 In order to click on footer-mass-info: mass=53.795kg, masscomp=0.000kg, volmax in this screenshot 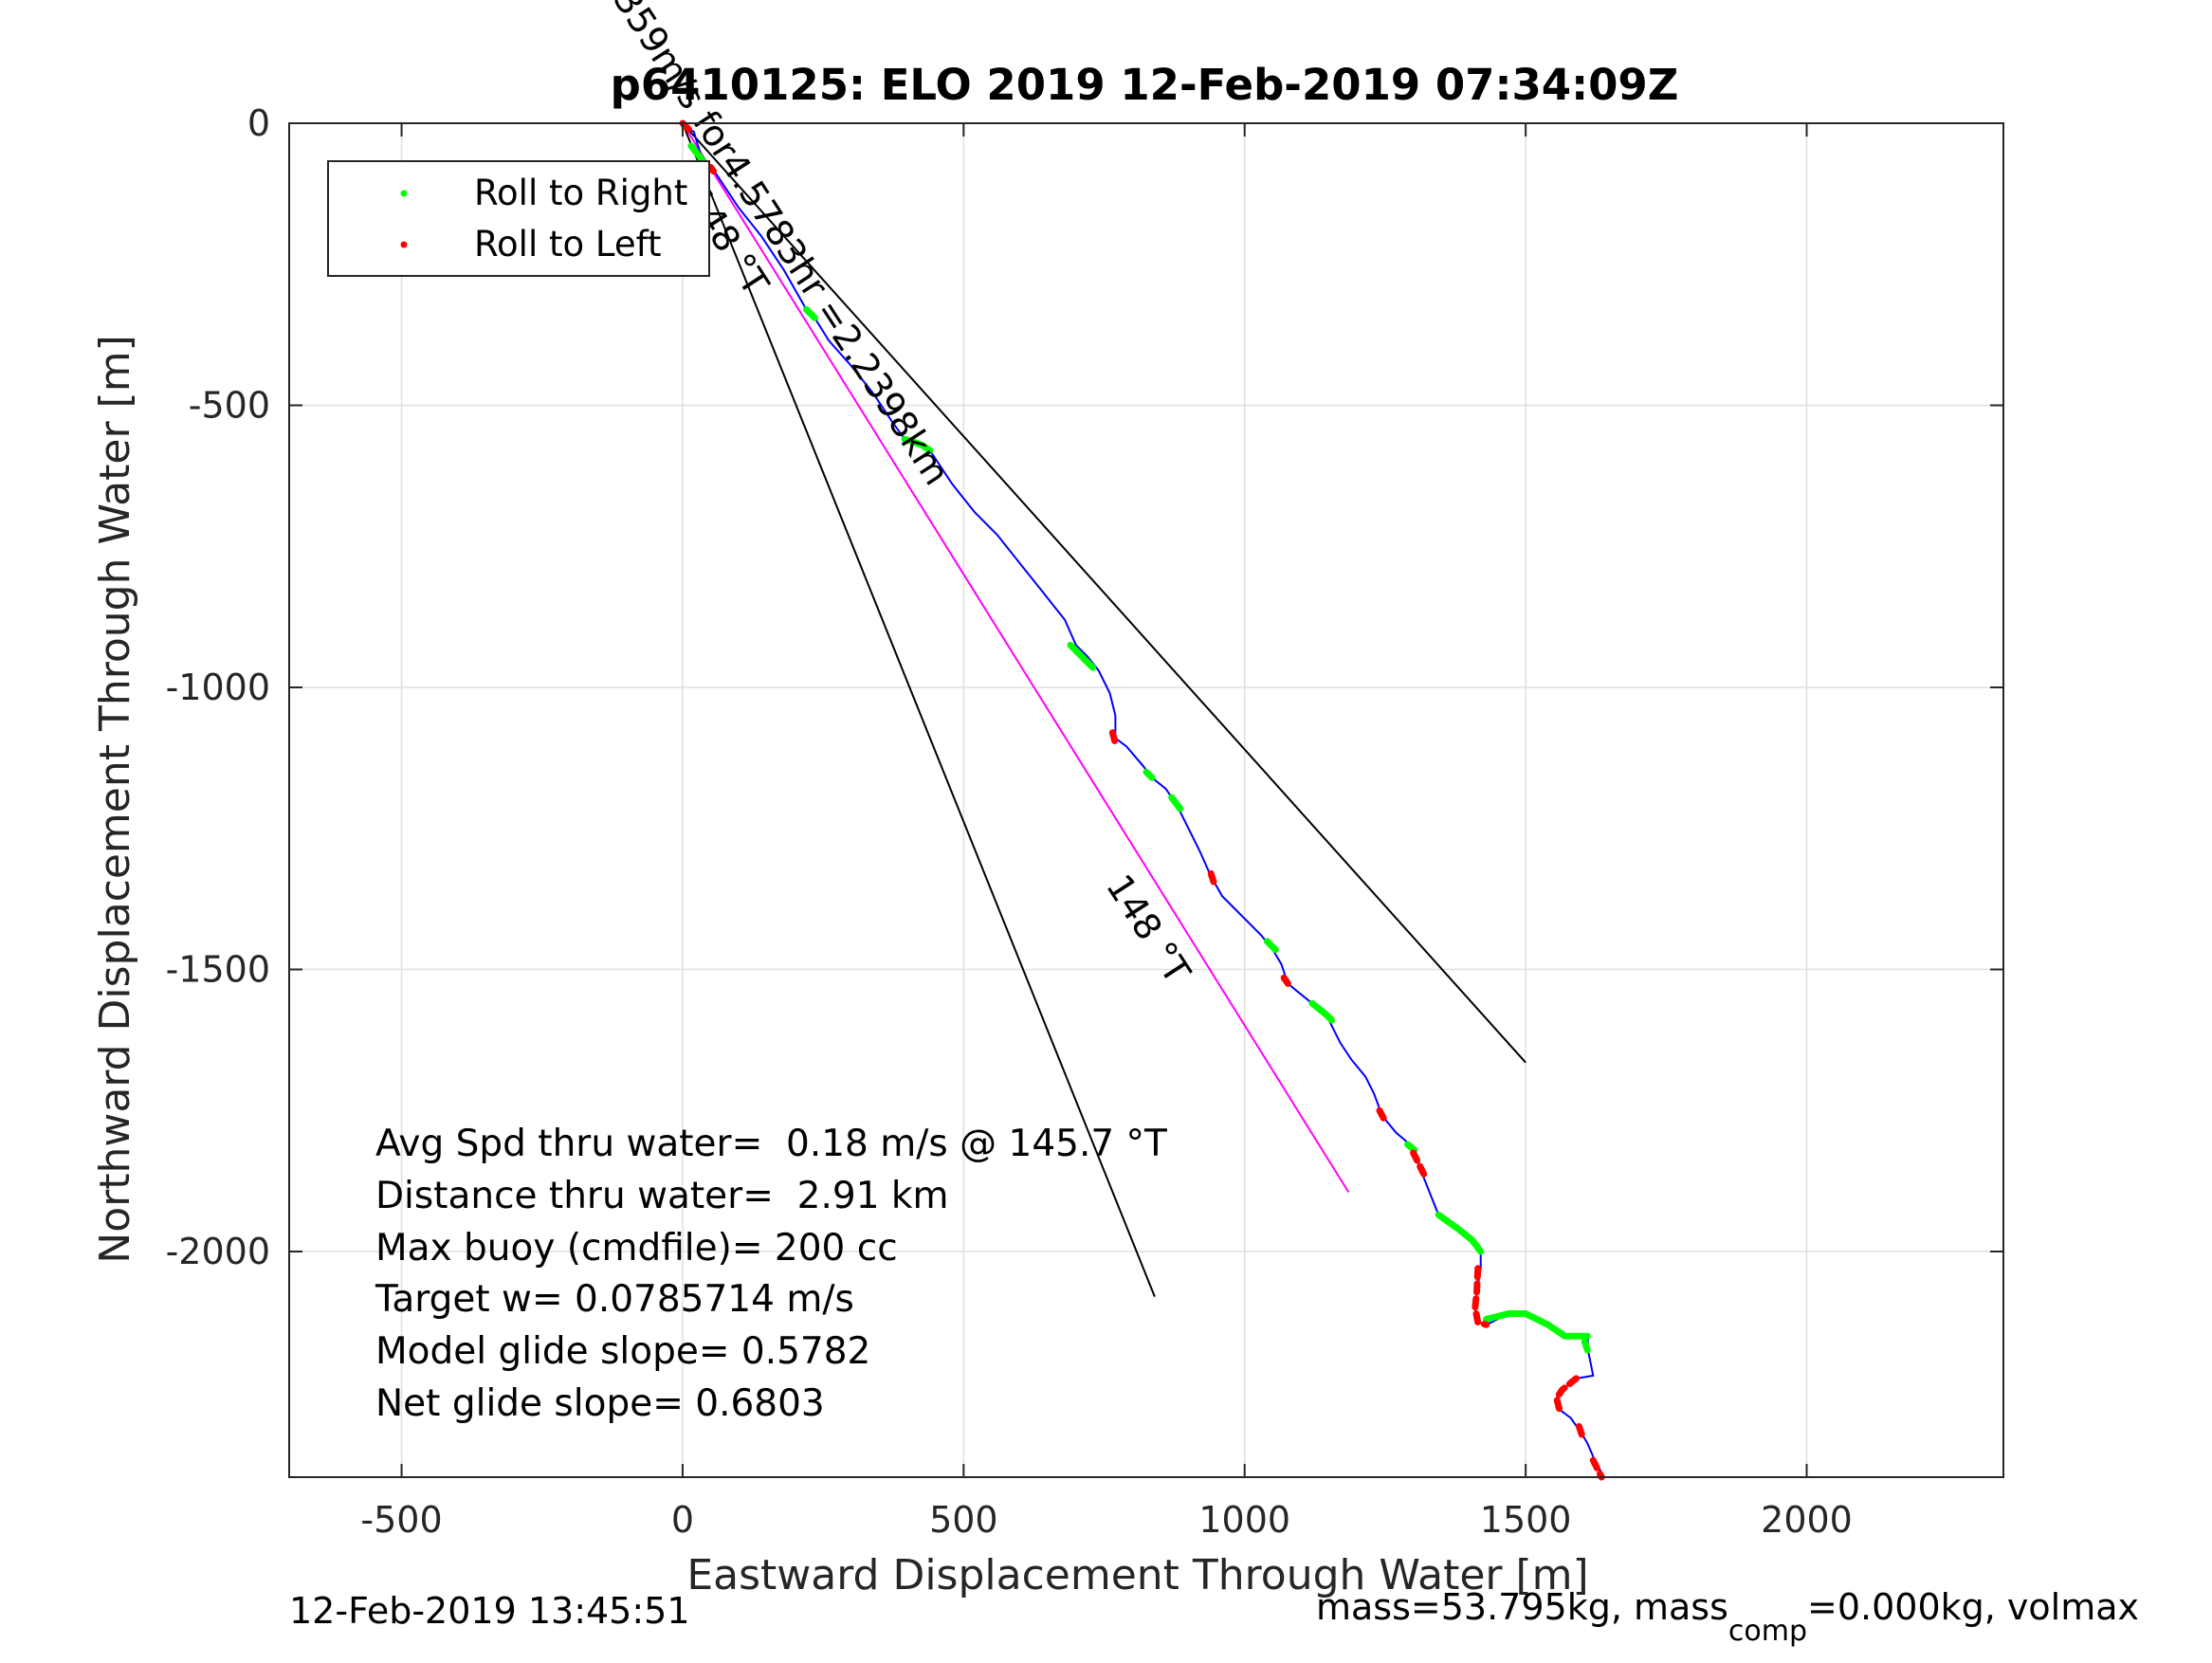, I will do `click(1727, 1617)`.